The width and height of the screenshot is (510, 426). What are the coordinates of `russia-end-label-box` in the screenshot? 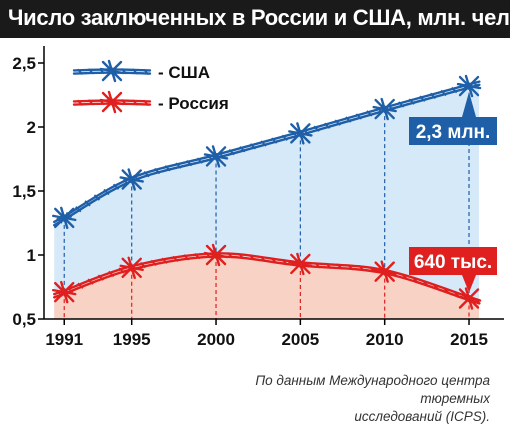 It's located at (453, 261).